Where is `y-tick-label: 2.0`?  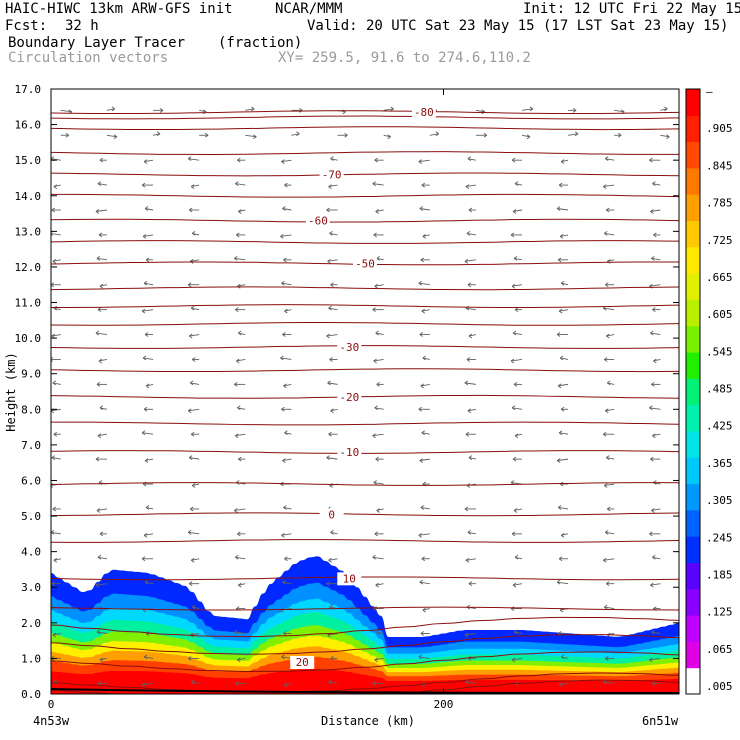 y-tick-label: 2.0 is located at coordinates (31, 623).